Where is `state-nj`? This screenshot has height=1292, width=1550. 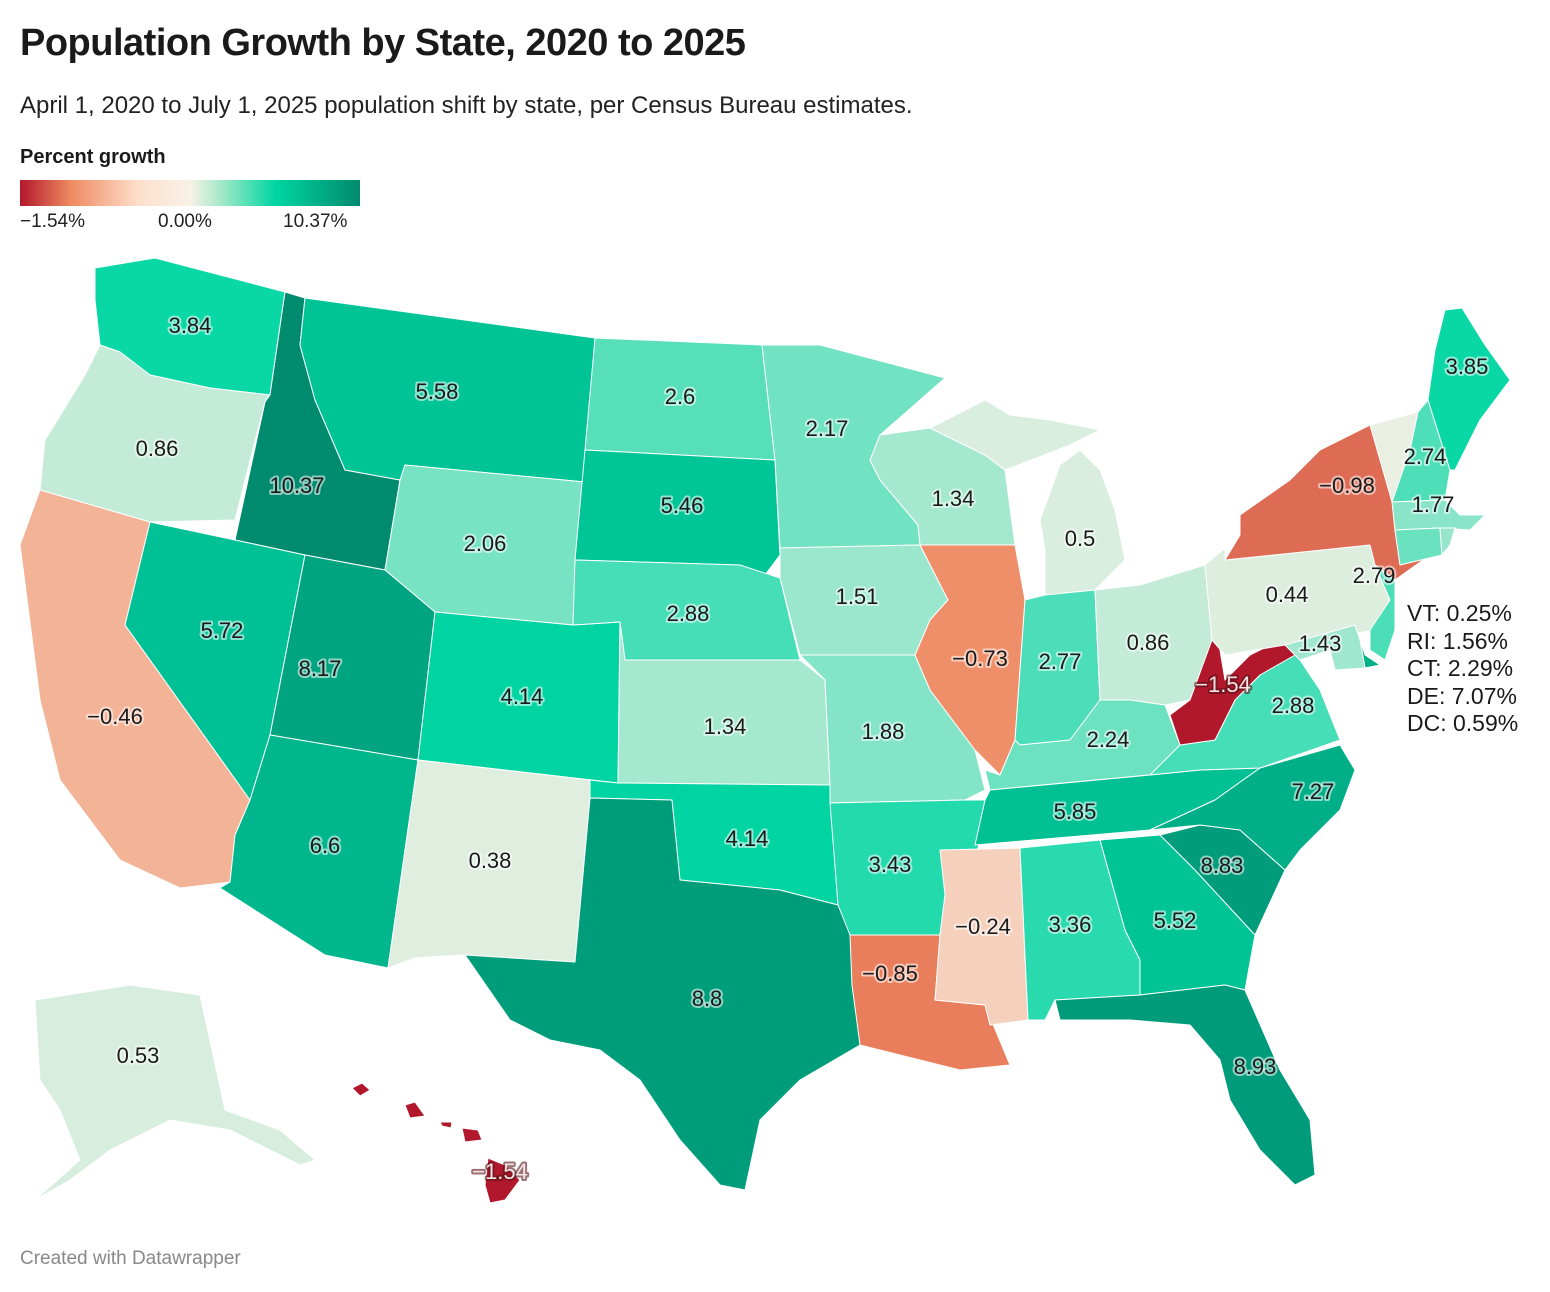
state-nj is located at coordinates (1382, 612).